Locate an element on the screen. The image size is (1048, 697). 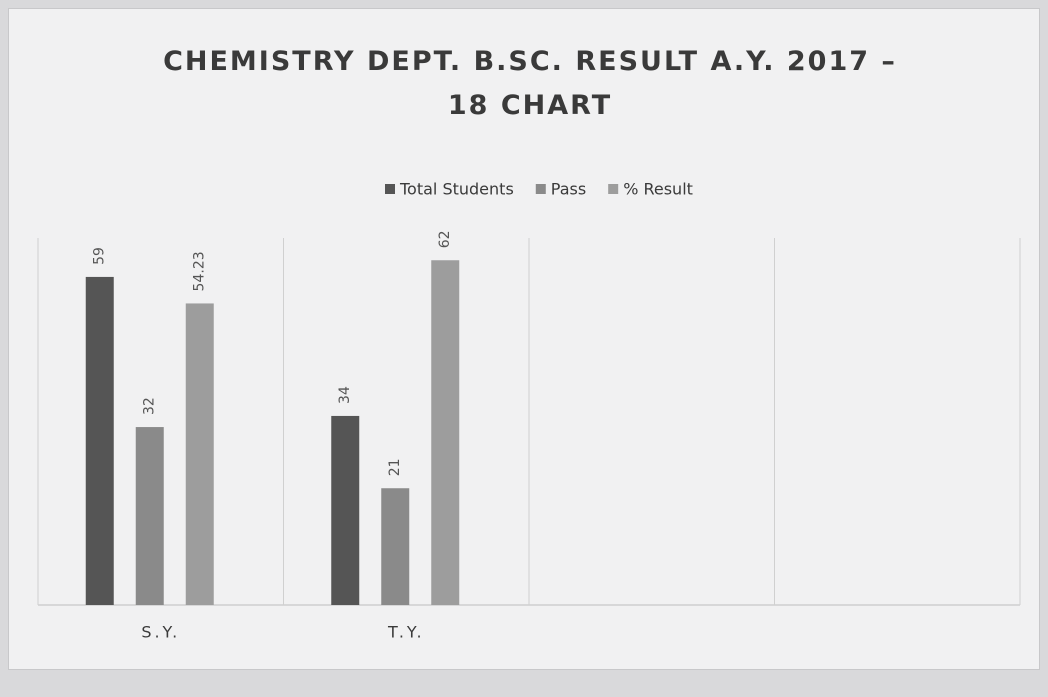
x-tick-label: T.Y. is located at coordinates (406, 632).